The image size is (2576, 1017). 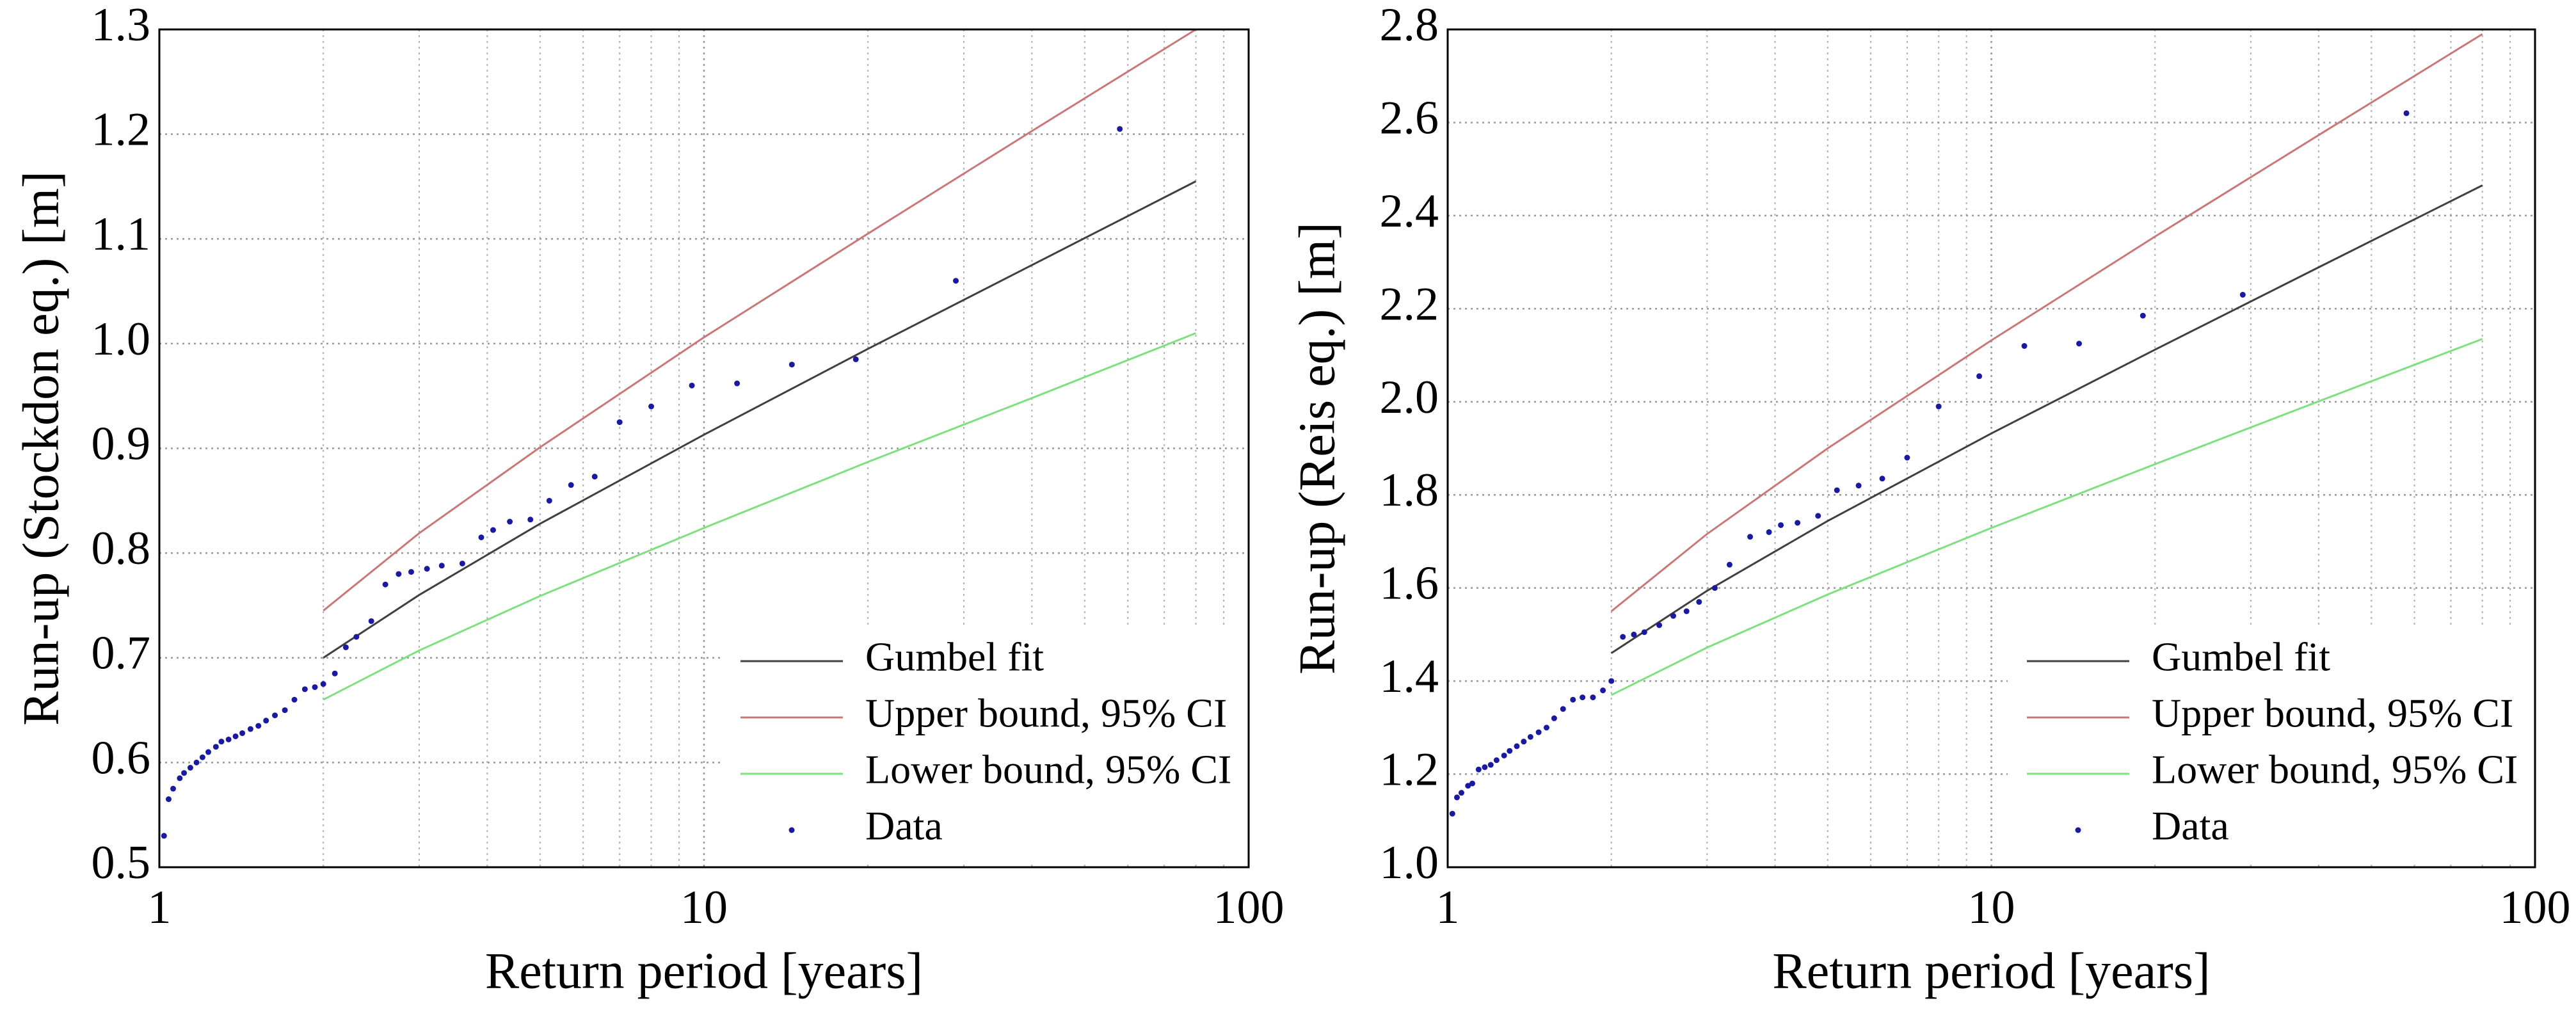 I want to click on legend-marker, so click(x=791, y=830).